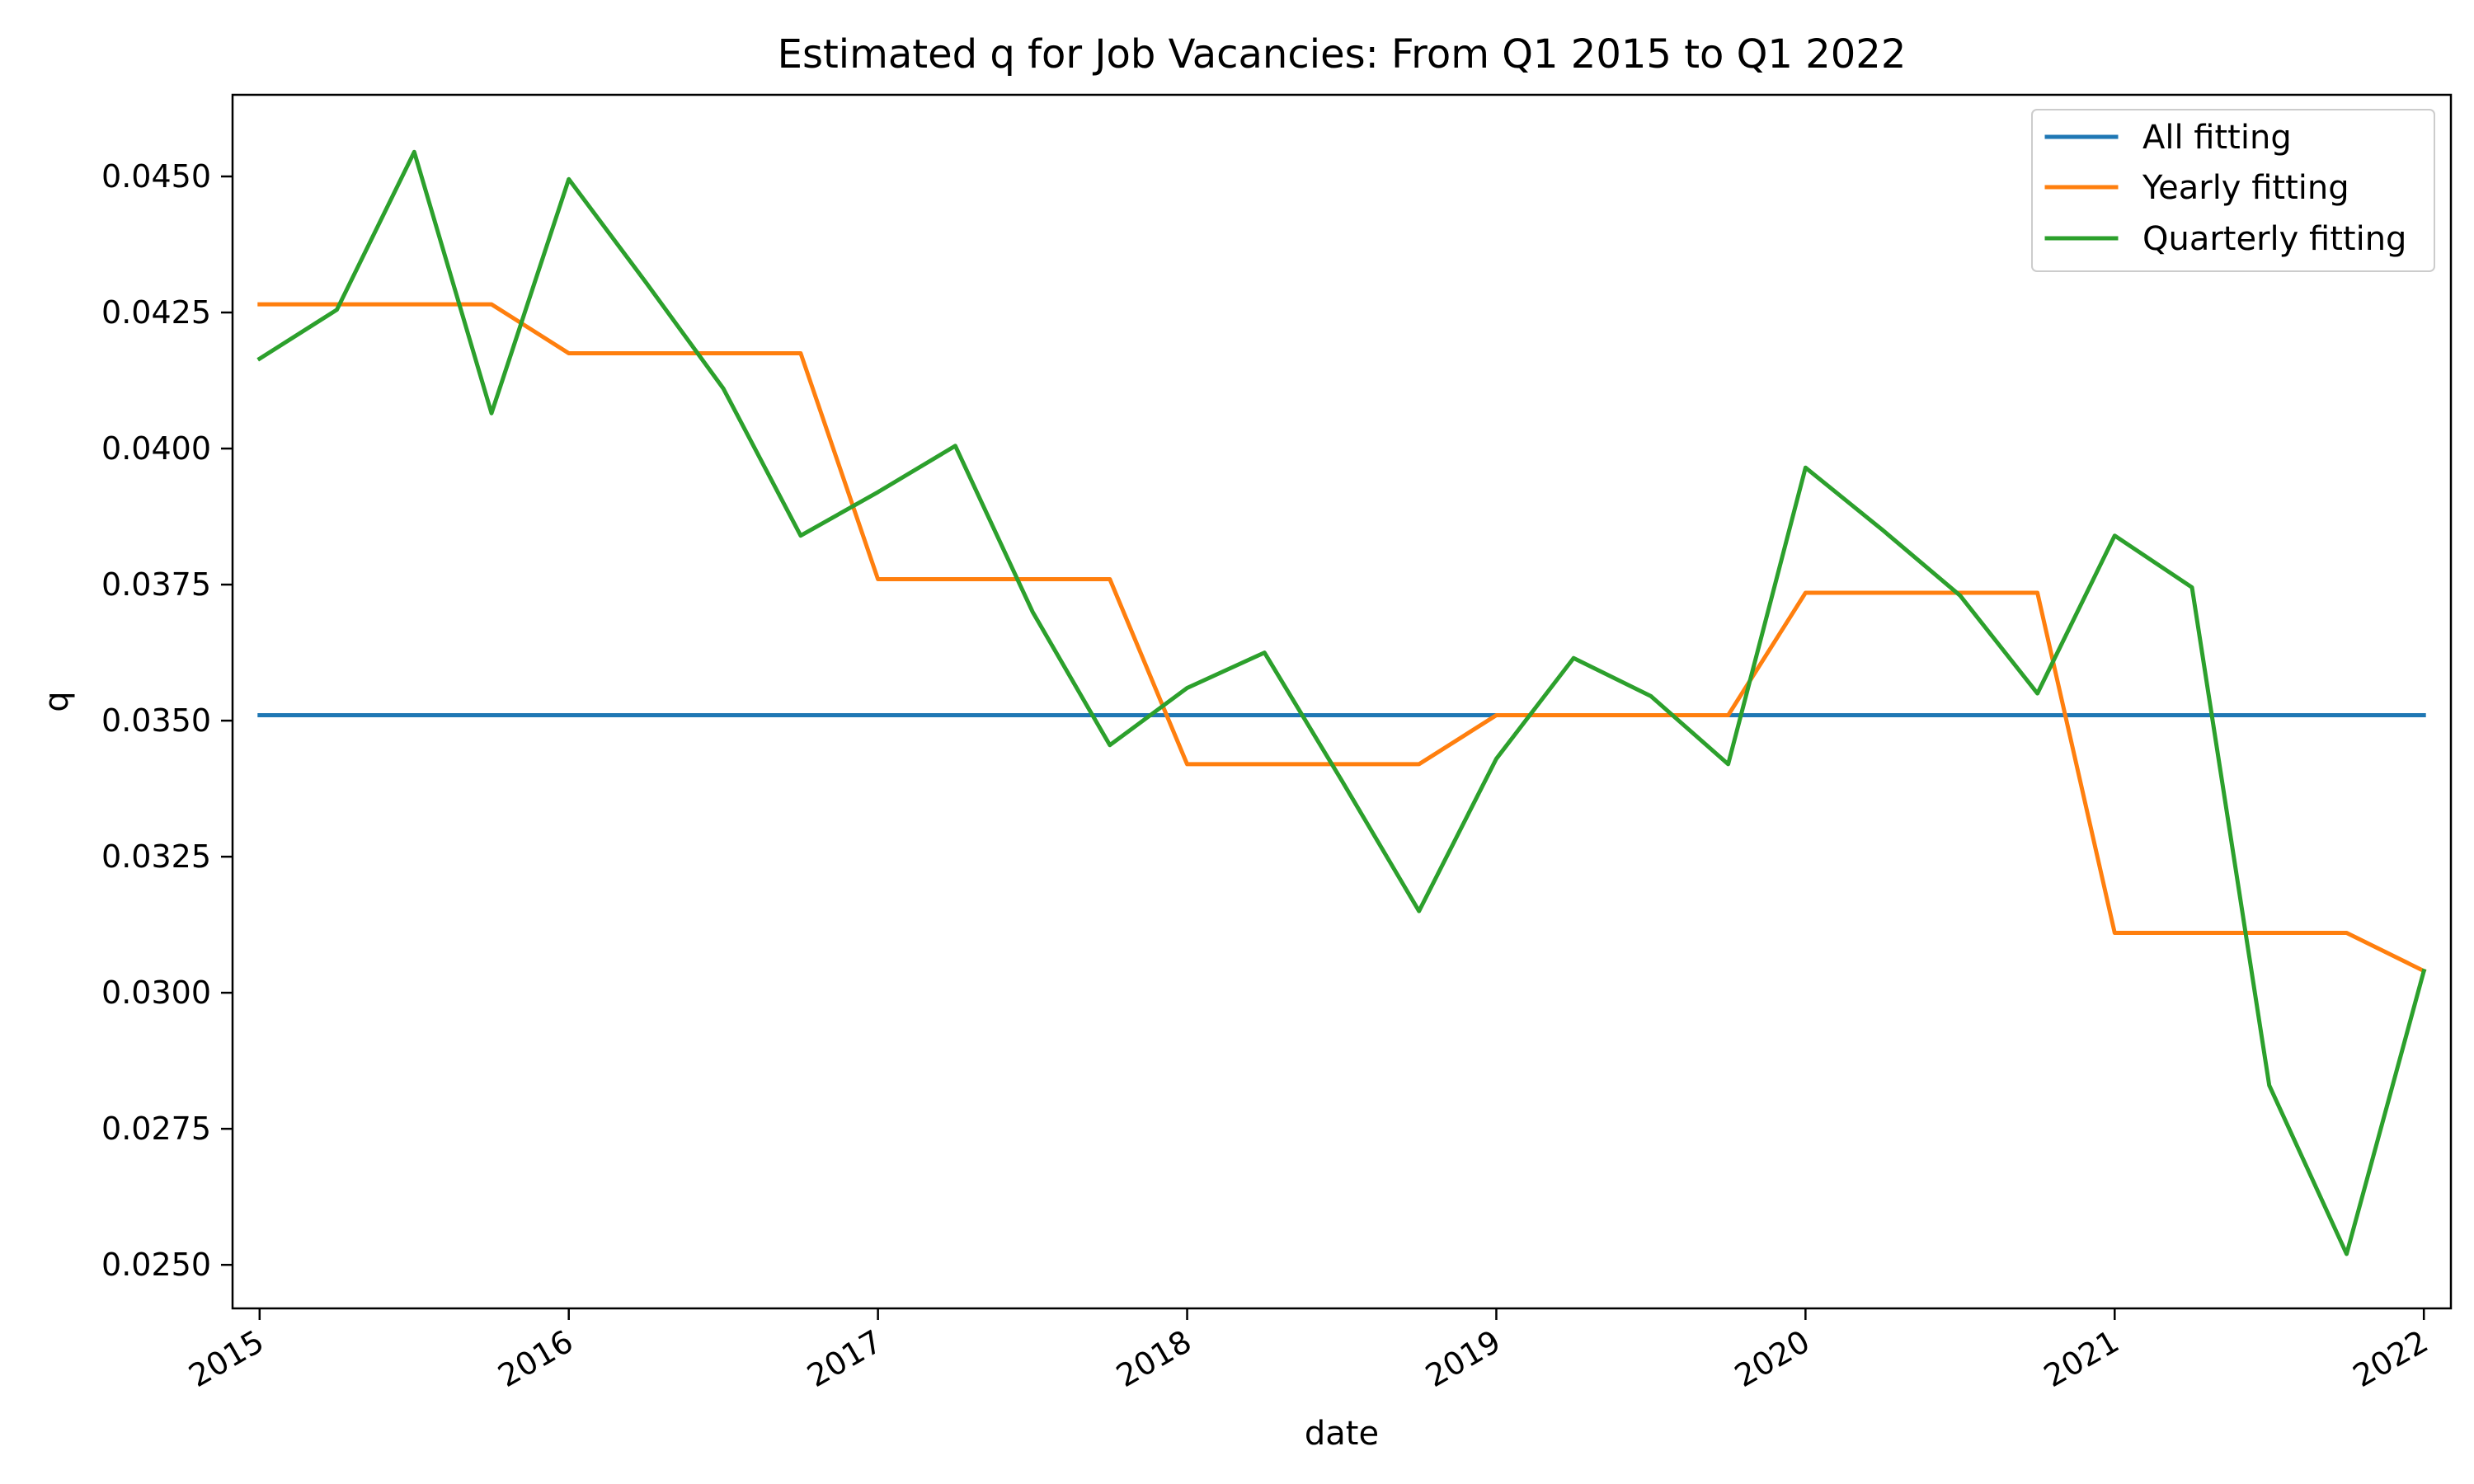 This screenshot has height=1484, width=2474. Describe the element at coordinates (156, 720) in the screenshot. I see `y-tick-label: 0.0350` at that location.